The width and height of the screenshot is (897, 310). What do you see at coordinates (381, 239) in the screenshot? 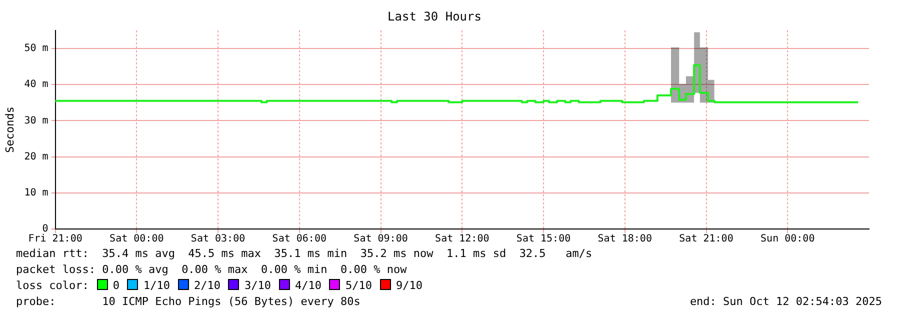
I see `x-tick-label: Sat 09:00` at bounding box center [381, 239].